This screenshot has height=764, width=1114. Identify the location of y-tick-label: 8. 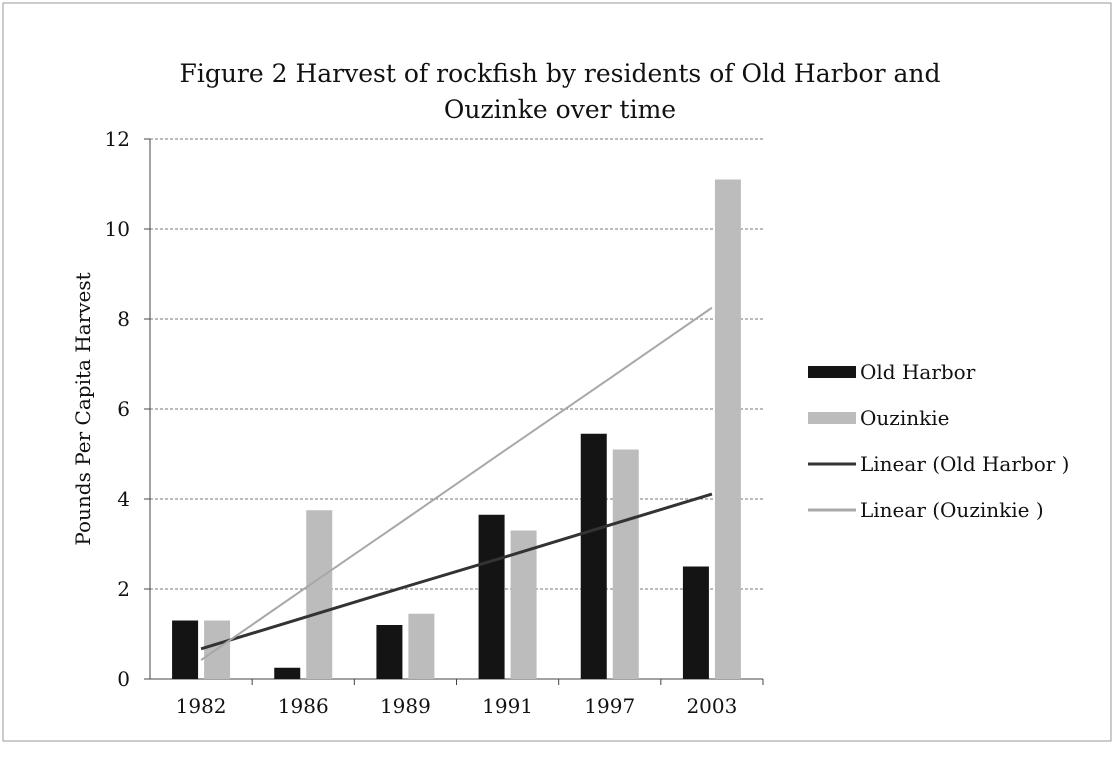
(123, 319).